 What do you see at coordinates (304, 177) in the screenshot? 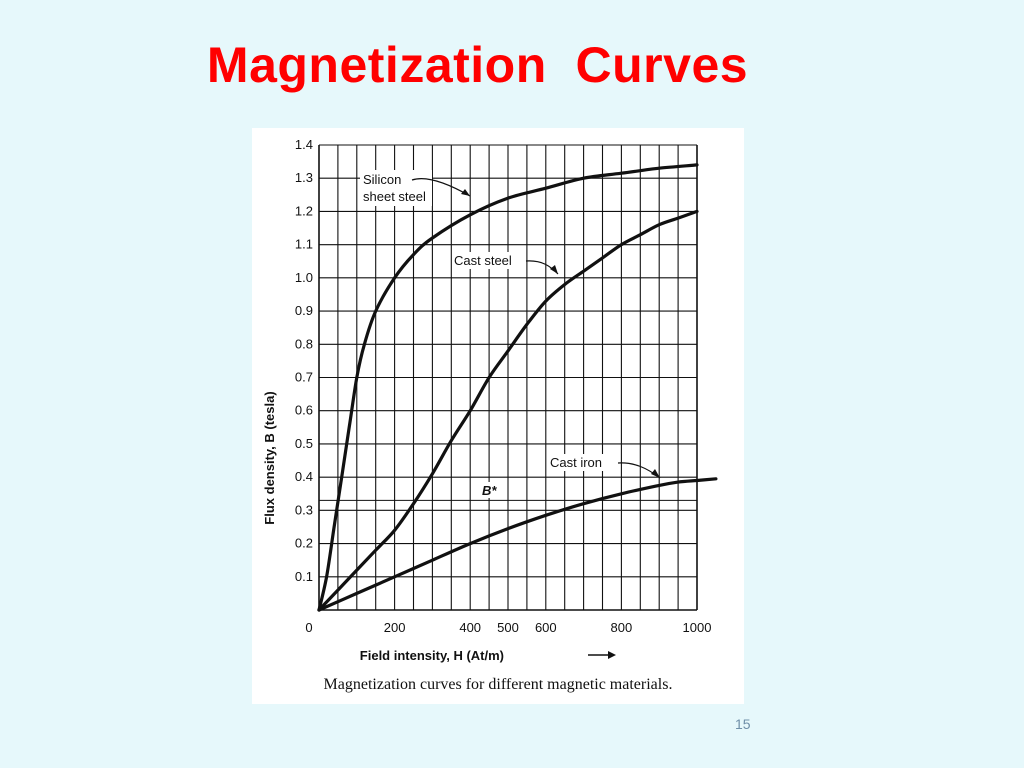
I see `y-tick-label: 1.3` at bounding box center [304, 177].